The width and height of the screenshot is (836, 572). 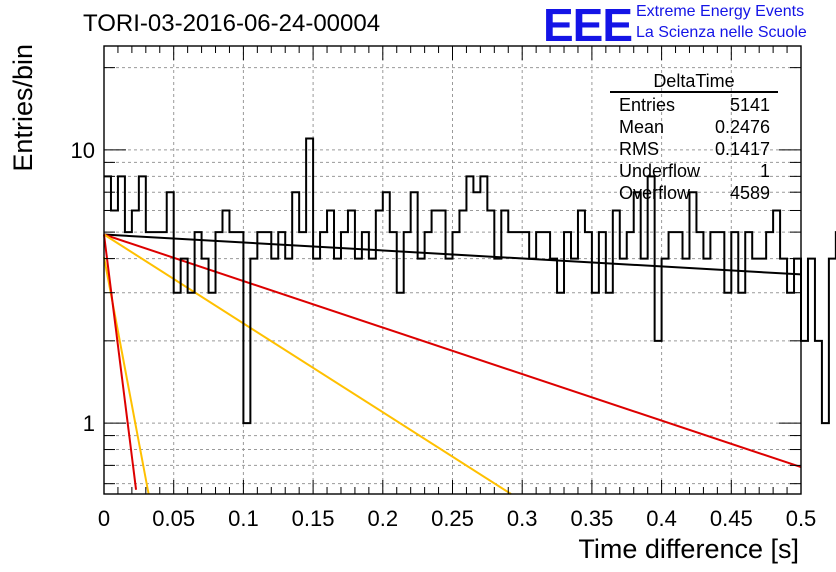 What do you see at coordinates (660, 171) in the screenshot?
I see `stats-label: Underflow` at bounding box center [660, 171].